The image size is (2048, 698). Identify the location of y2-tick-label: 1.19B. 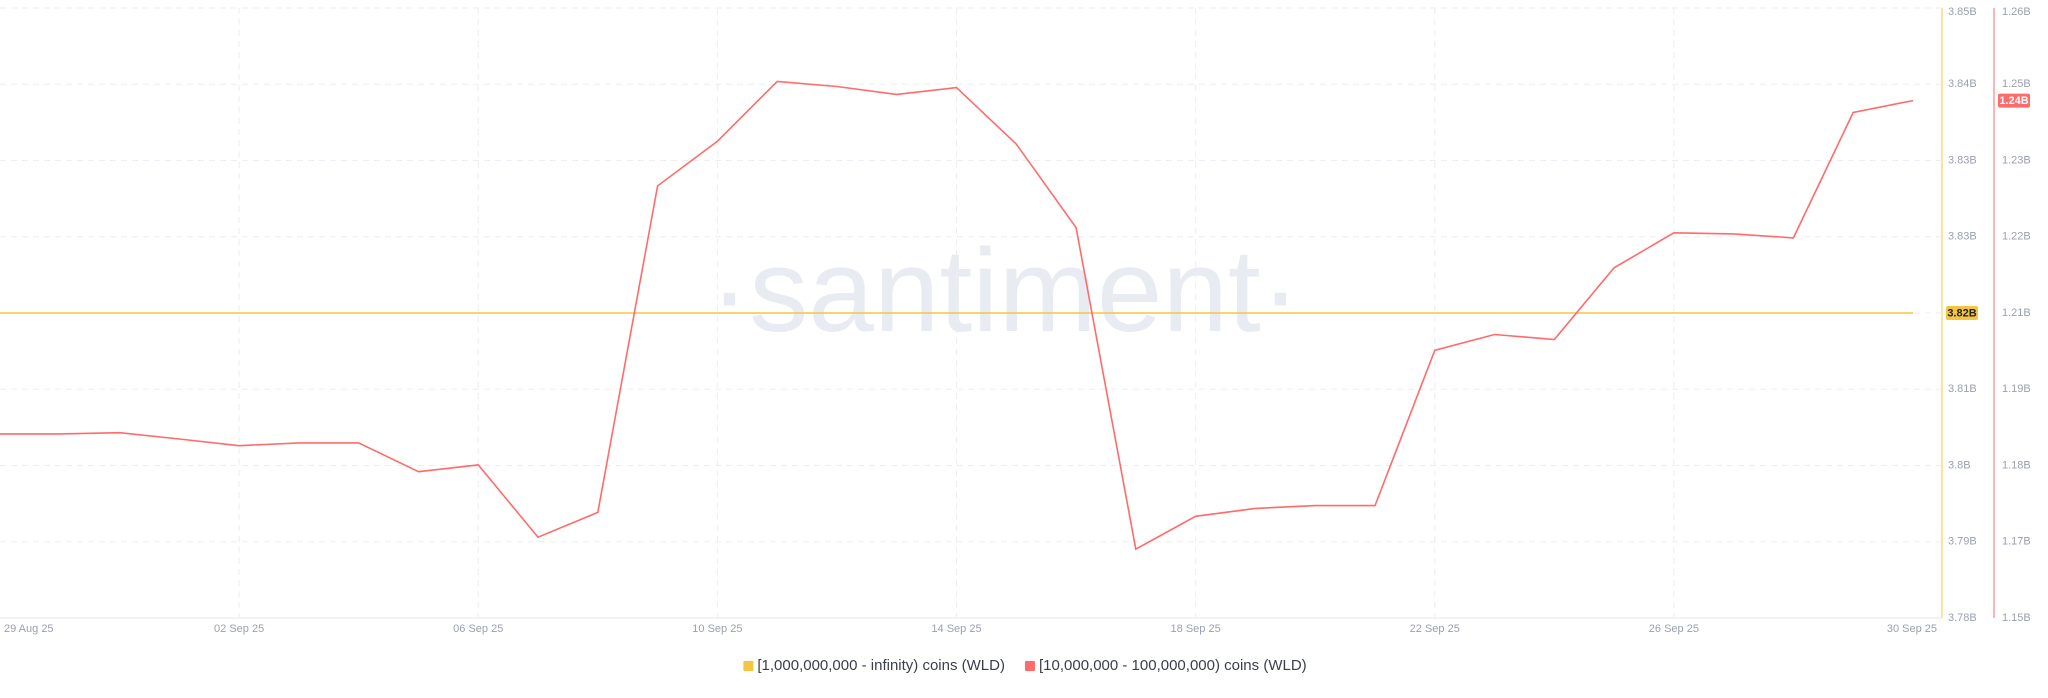
(2016, 389).